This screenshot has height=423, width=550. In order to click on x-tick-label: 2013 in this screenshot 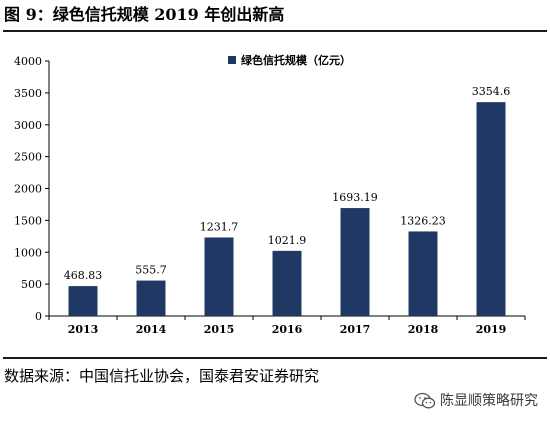, I will do `click(83, 329)`.